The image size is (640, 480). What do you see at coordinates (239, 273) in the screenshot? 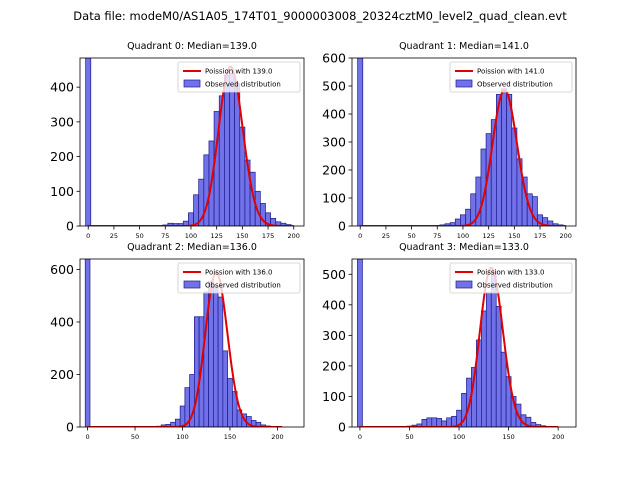
I see `legend-fit-label: Poission with 136.0` at bounding box center [239, 273].